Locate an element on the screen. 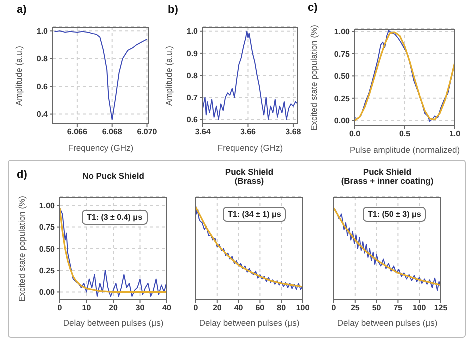 Image resolution: width=474 pixels, height=346 pixels. chart-title: Puck Shield (Brass) is located at coordinates (249, 176).